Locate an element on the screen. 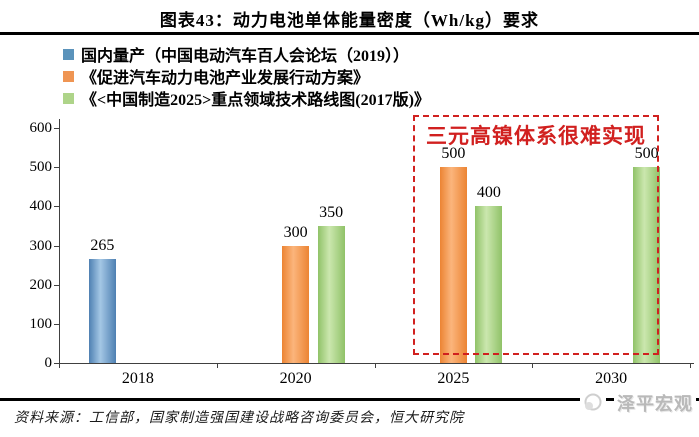  y-tick-label: 400 is located at coordinates (41, 206).